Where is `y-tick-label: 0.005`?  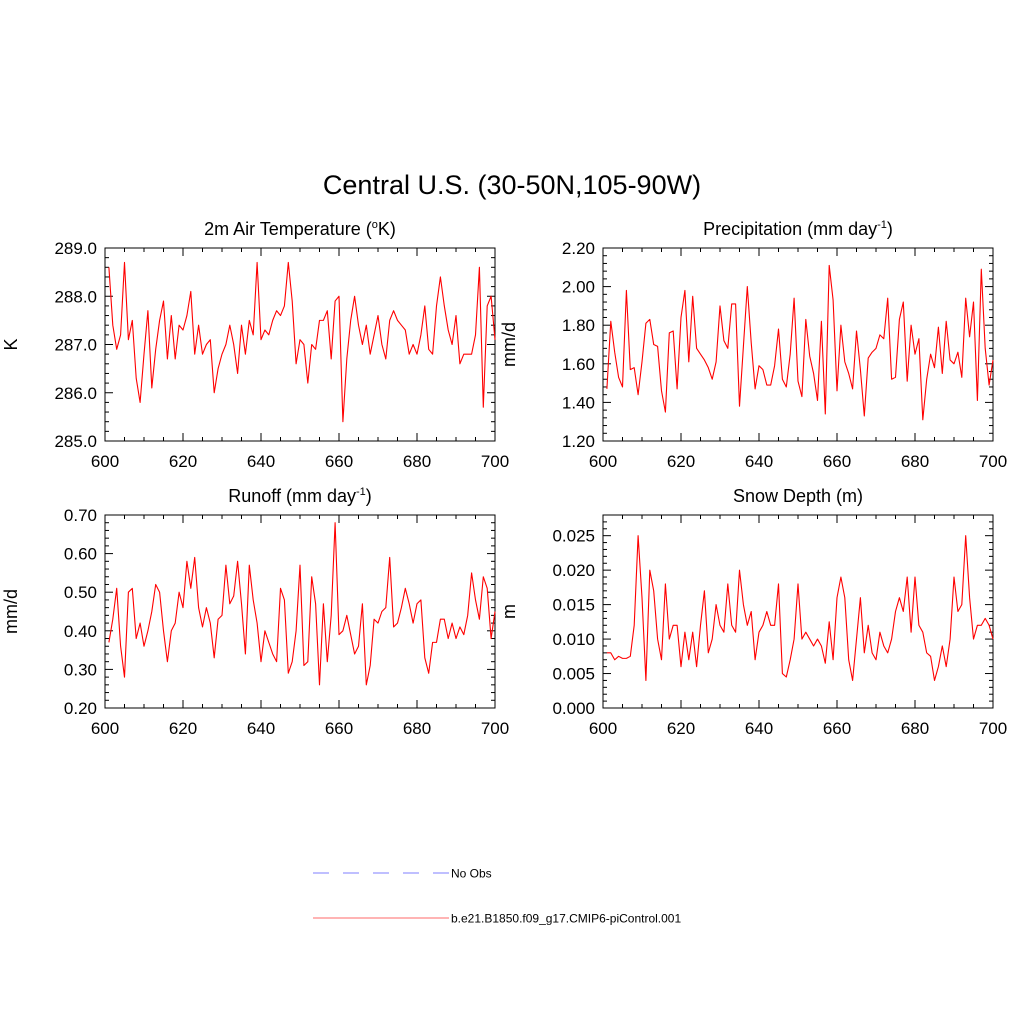 y-tick-label: 0.005 is located at coordinates (573, 674).